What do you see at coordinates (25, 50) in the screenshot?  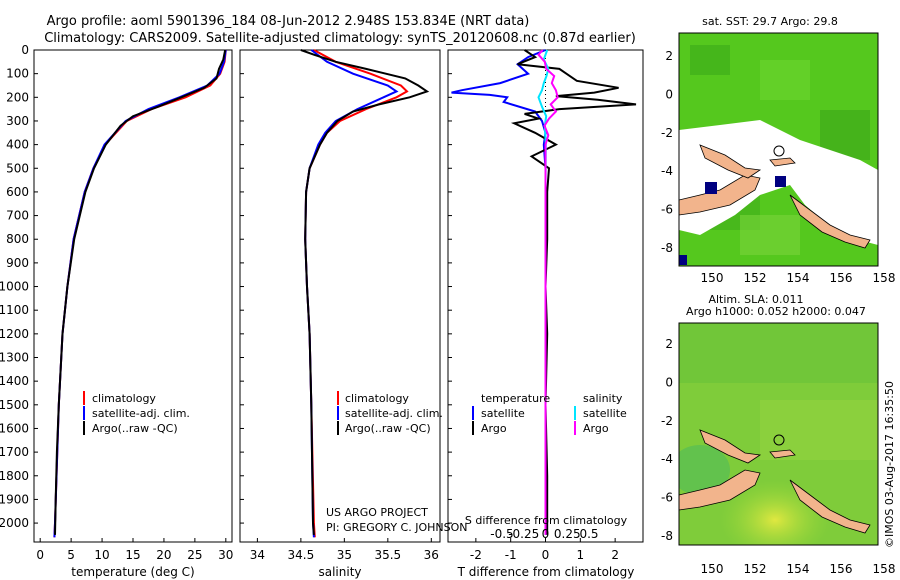 I see `y-tick-label: 0` at bounding box center [25, 50].